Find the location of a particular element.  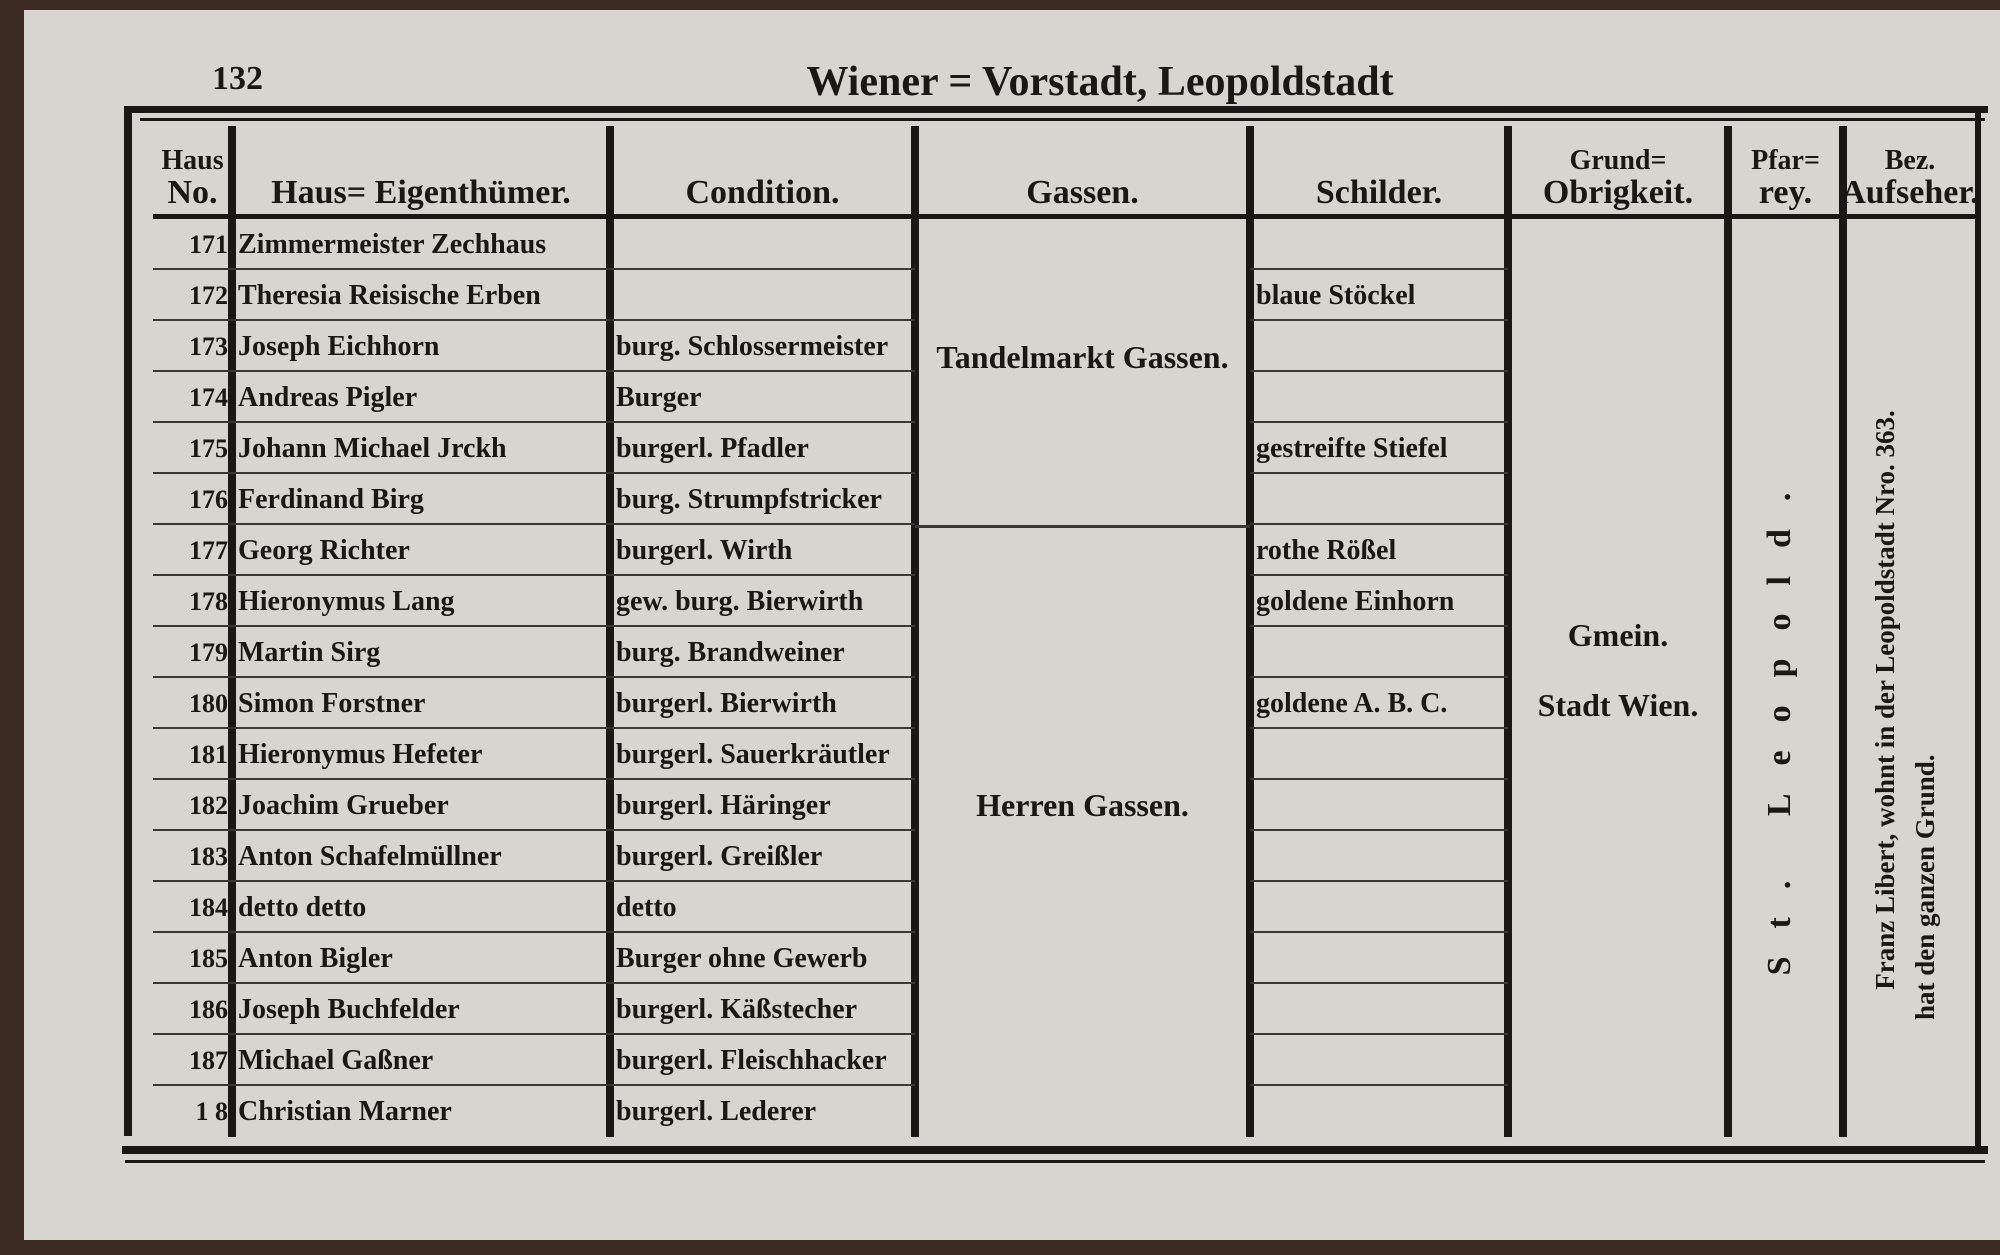

header-line: Haus= Eigenthümer. is located at coordinates (421, 193).